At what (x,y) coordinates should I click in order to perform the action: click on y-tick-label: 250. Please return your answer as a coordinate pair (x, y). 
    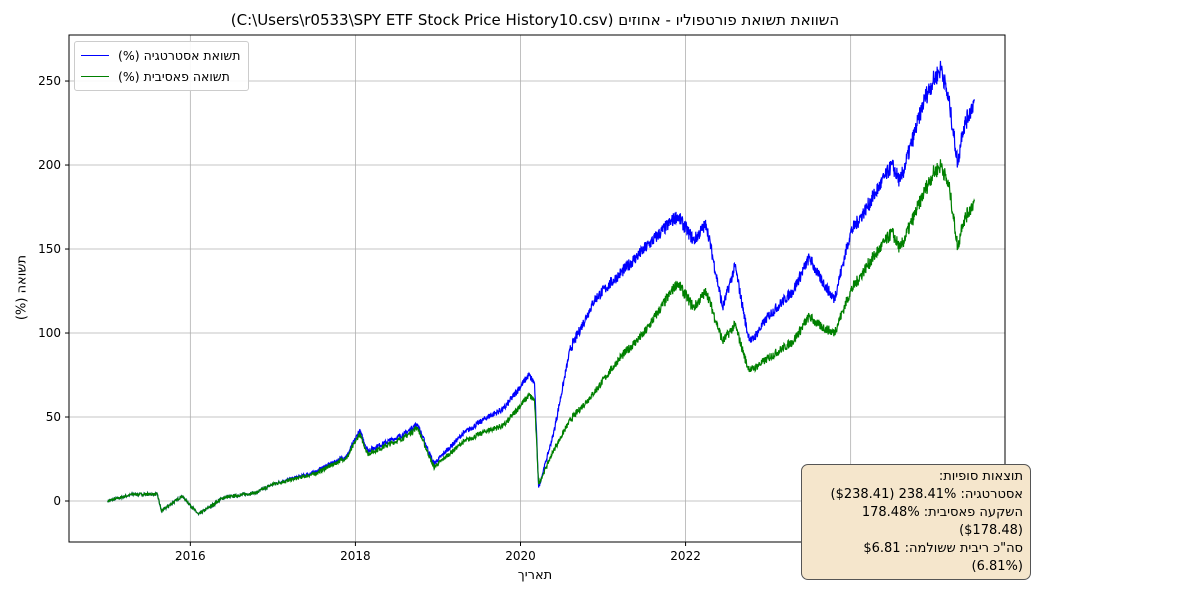
    Looking at the image, I should click on (49, 81).